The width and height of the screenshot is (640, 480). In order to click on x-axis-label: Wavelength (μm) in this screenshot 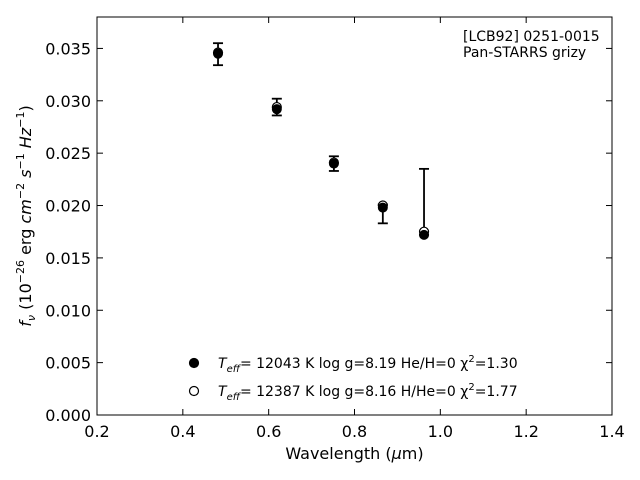, I will do `click(354, 453)`.